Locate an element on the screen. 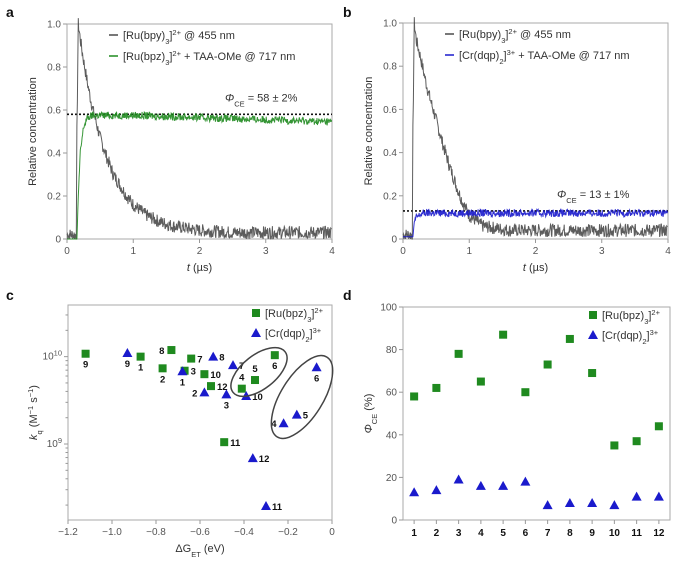 Image resolution: width=681 pixels, height=566 pixels. x-tick-label: −1.2 is located at coordinates (68, 532).